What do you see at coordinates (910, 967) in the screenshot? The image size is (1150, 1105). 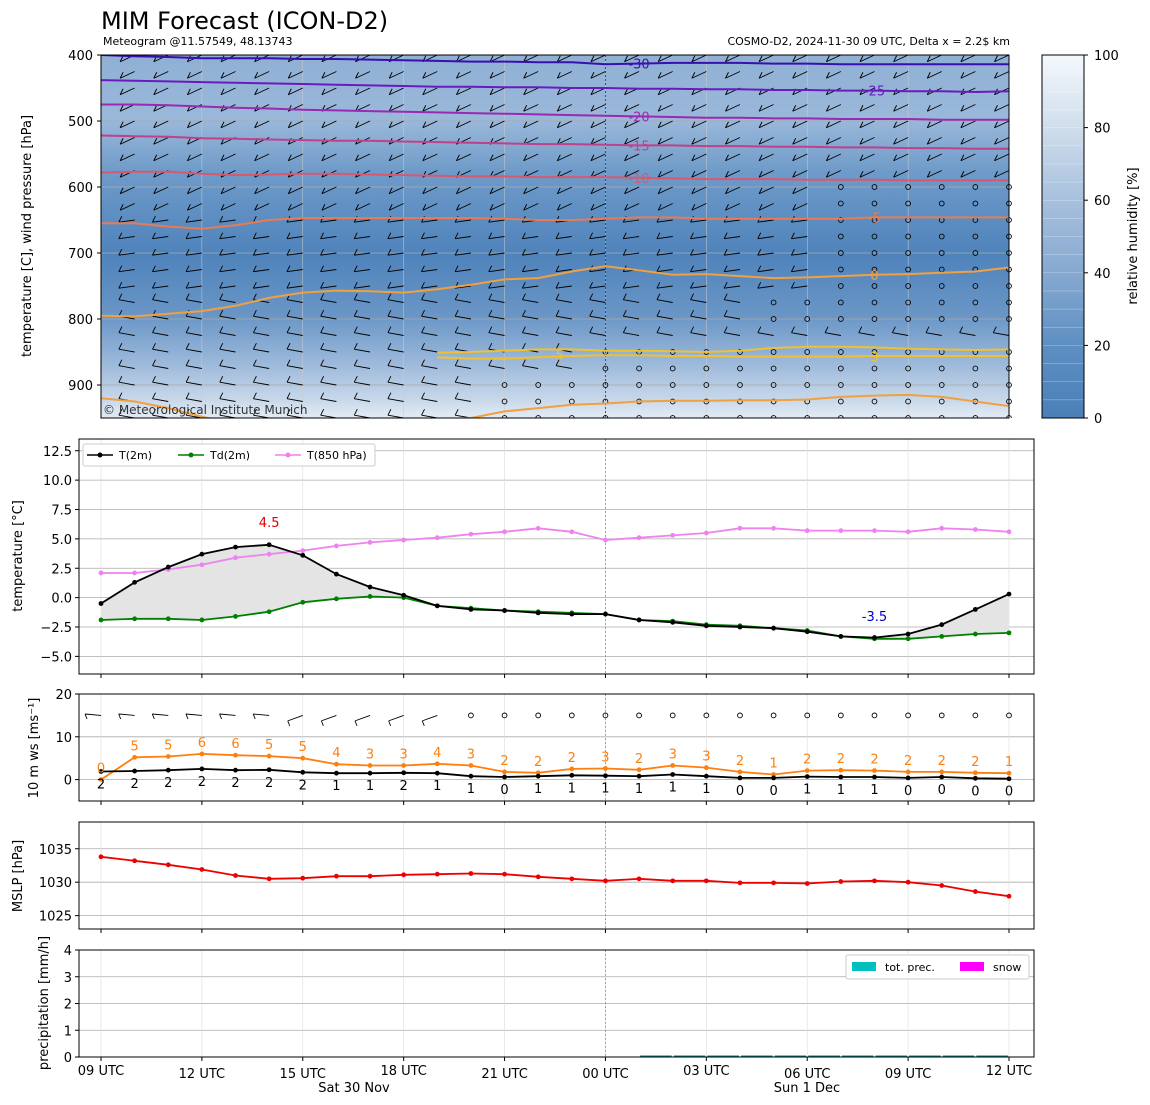 I see `legend-label-totprec: tot. prec.` at bounding box center [910, 967].